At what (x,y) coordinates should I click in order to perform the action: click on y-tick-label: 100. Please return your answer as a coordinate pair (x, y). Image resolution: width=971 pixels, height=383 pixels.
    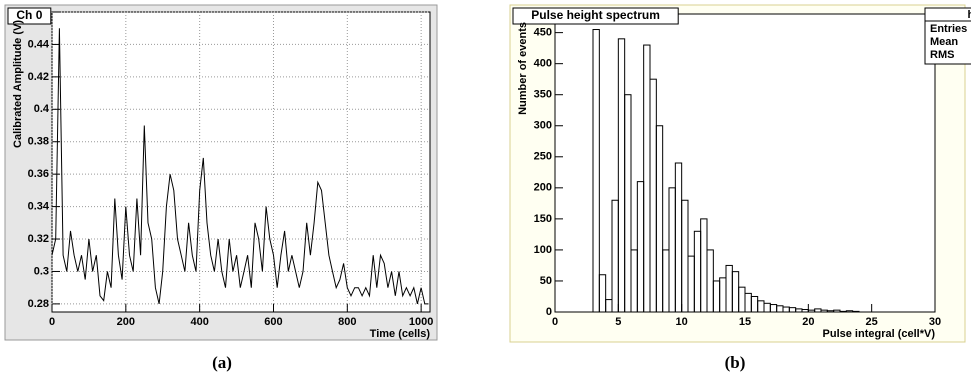
    Looking at the image, I should click on (543, 250).